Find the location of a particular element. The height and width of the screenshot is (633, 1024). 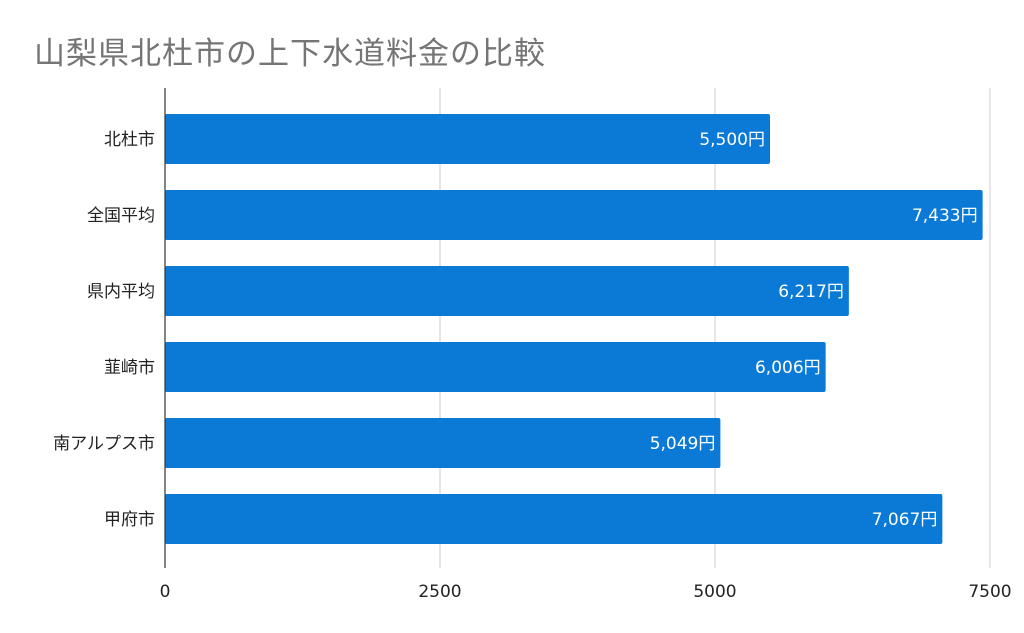

data-label: 6,217円 is located at coordinates (811, 292).